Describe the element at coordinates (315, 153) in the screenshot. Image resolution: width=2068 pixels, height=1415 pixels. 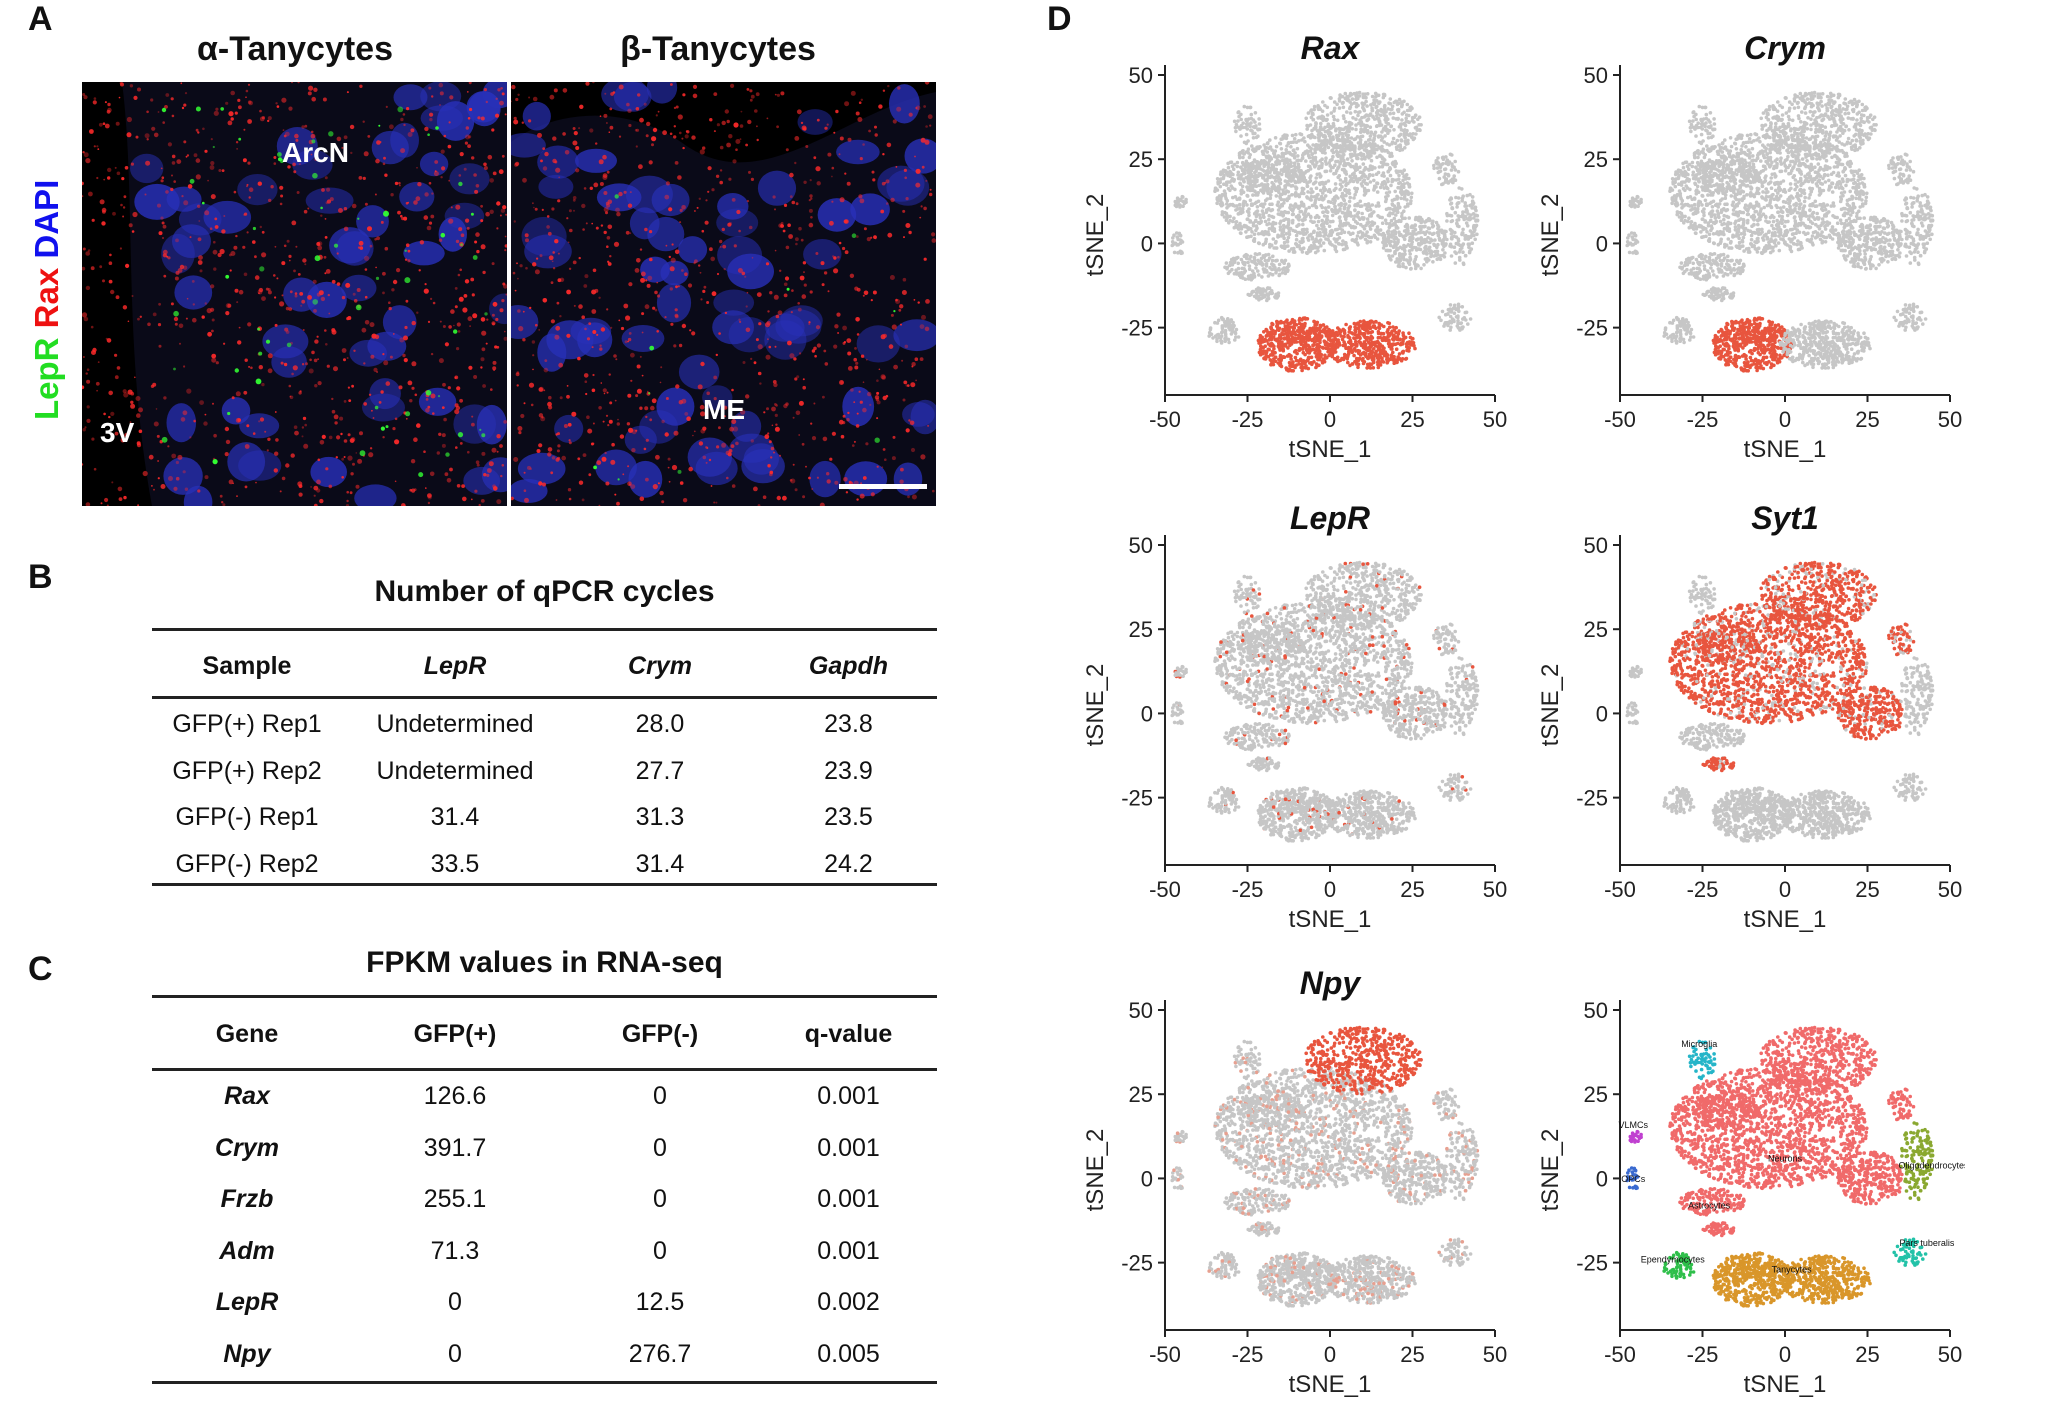
I see `label-arcn: ArcN` at that location.